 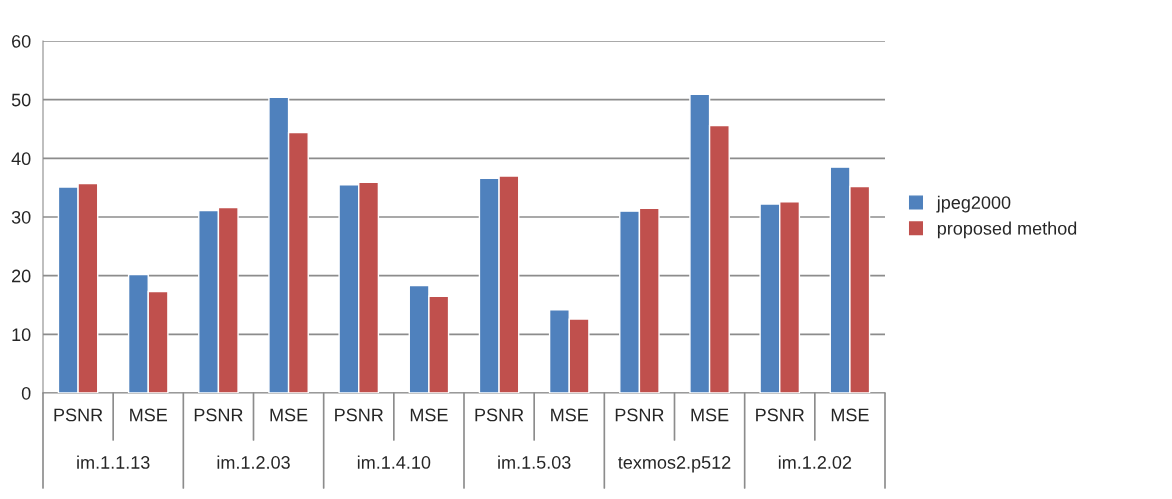 I want to click on text: im.1.5.03, so click(x=534, y=462).